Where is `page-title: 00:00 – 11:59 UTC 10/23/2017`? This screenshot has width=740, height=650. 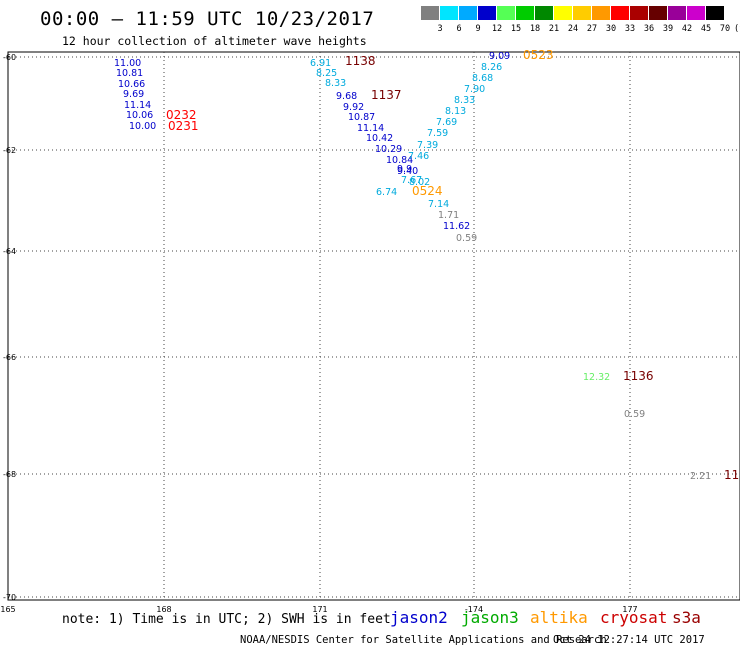 page-title: 00:00 – 11:59 UTC 10/23/2017 is located at coordinates (207, 19).